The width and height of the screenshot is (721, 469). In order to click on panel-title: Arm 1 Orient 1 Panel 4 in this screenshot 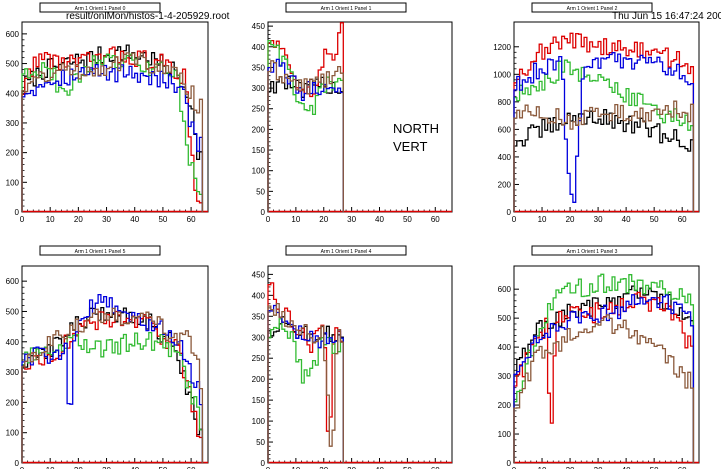, I will do `click(346, 252)`.